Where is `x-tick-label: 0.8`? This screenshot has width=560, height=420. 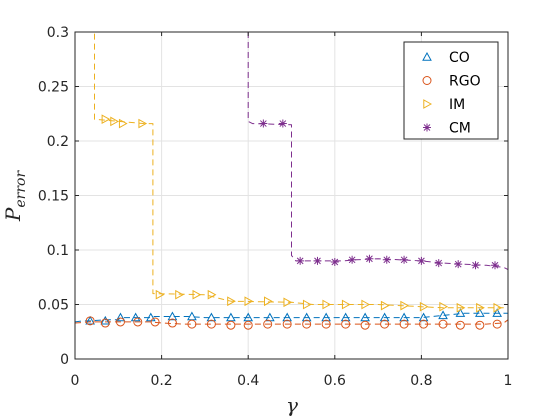 x-tick-label: 0.8 is located at coordinates (421, 381).